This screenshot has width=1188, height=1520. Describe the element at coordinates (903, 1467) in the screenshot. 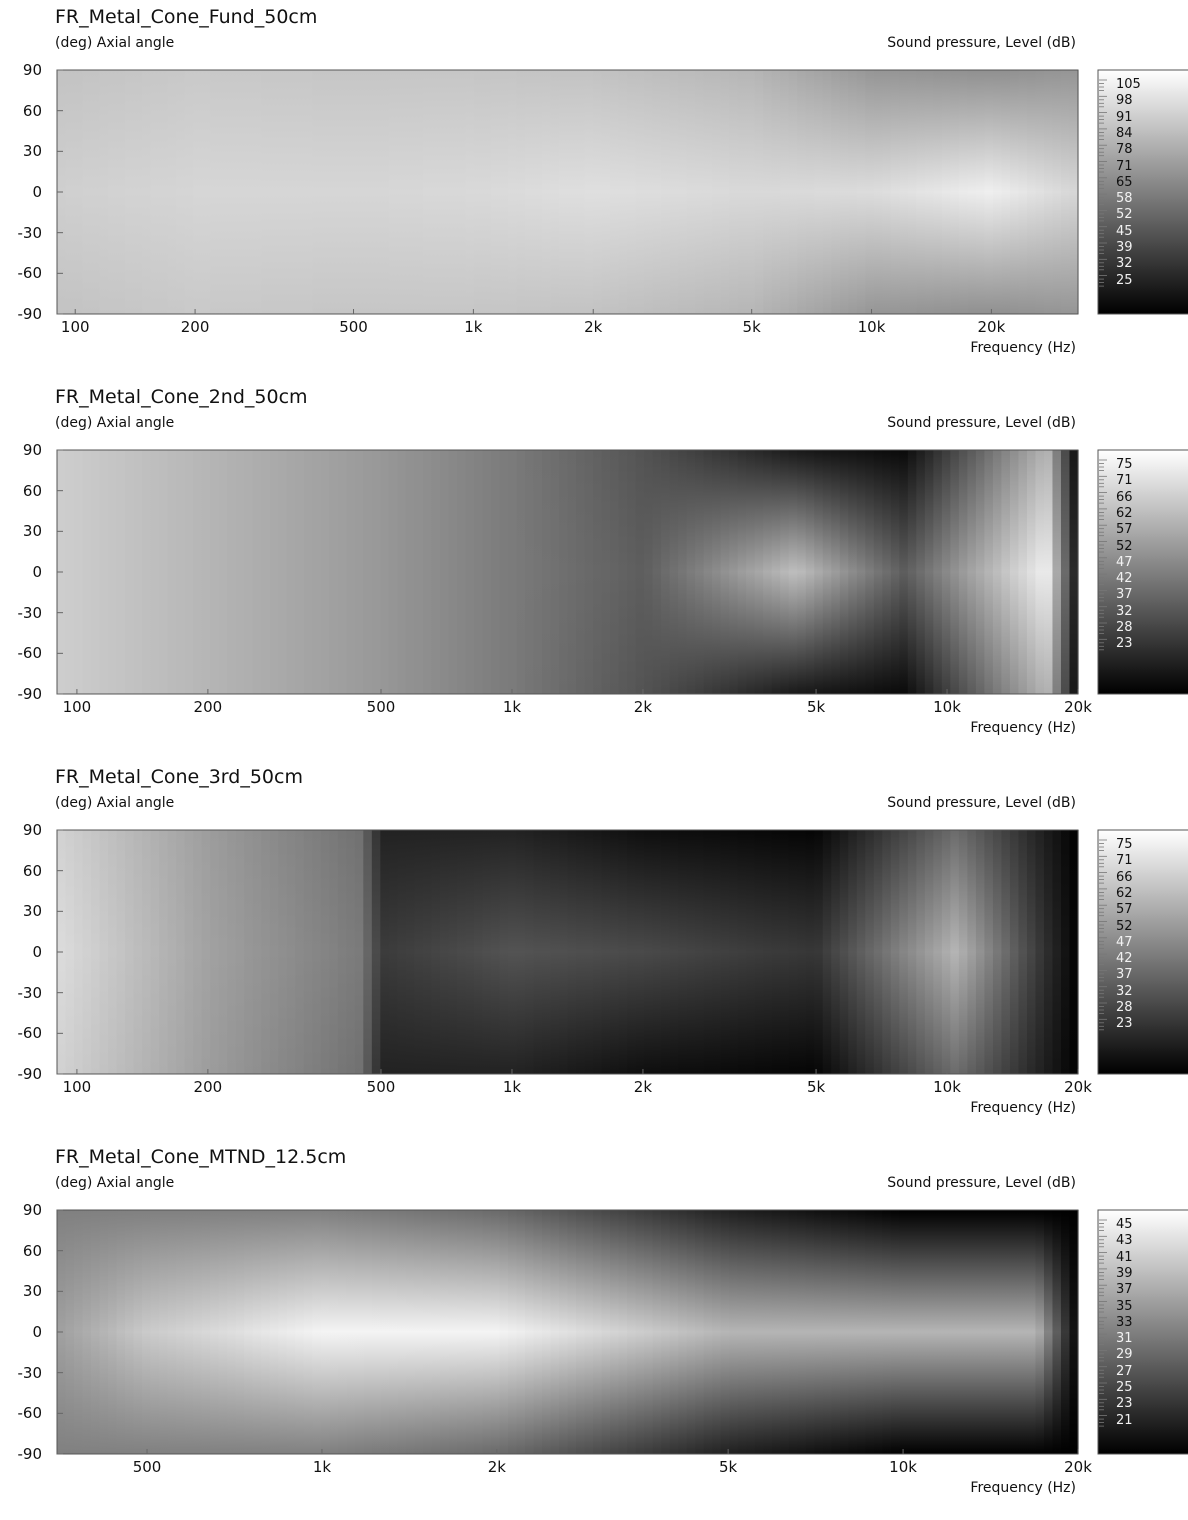

I see `x-tick-label: 10k` at that location.